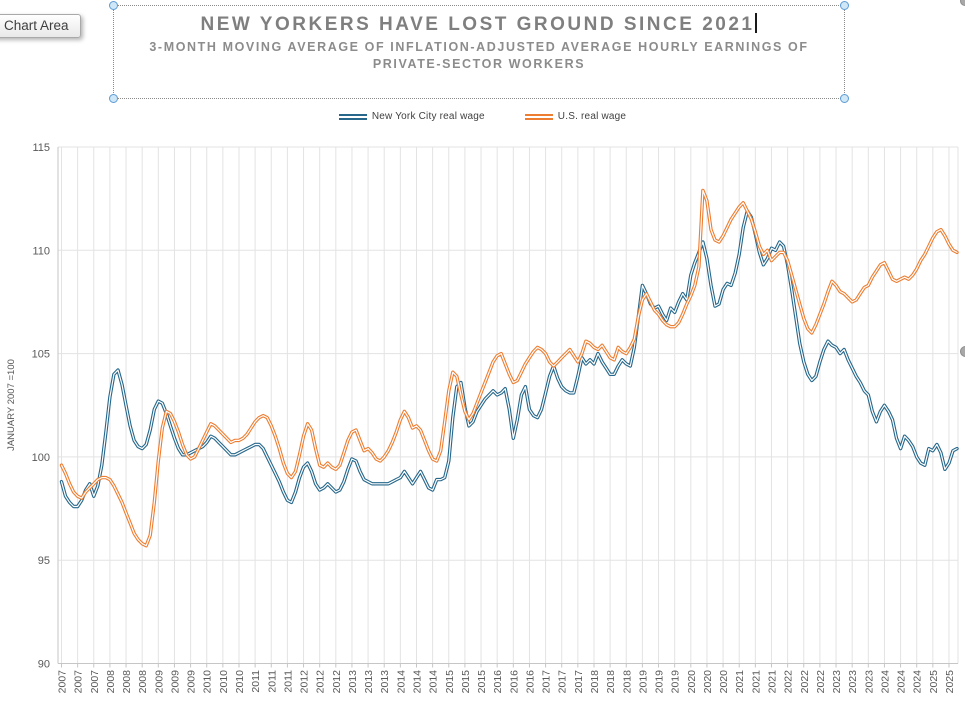 The image size is (965, 701). What do you see at coordinates (844, 98) in the screenshot?
I see `selection-handle-bottom-right` at bounding box center [844, 98].